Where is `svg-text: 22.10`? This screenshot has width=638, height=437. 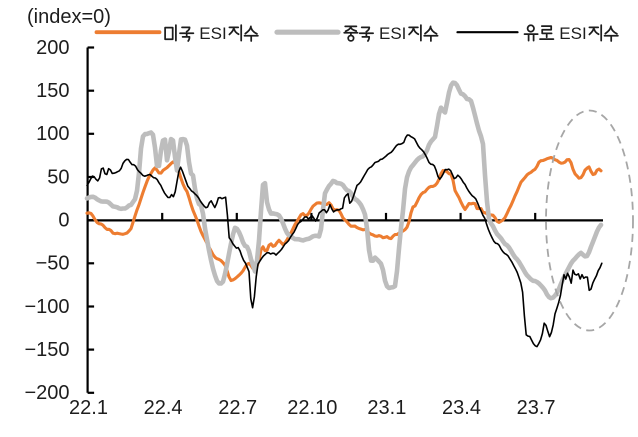 svg-text: 22.10 is located at coordinates (312, 408).